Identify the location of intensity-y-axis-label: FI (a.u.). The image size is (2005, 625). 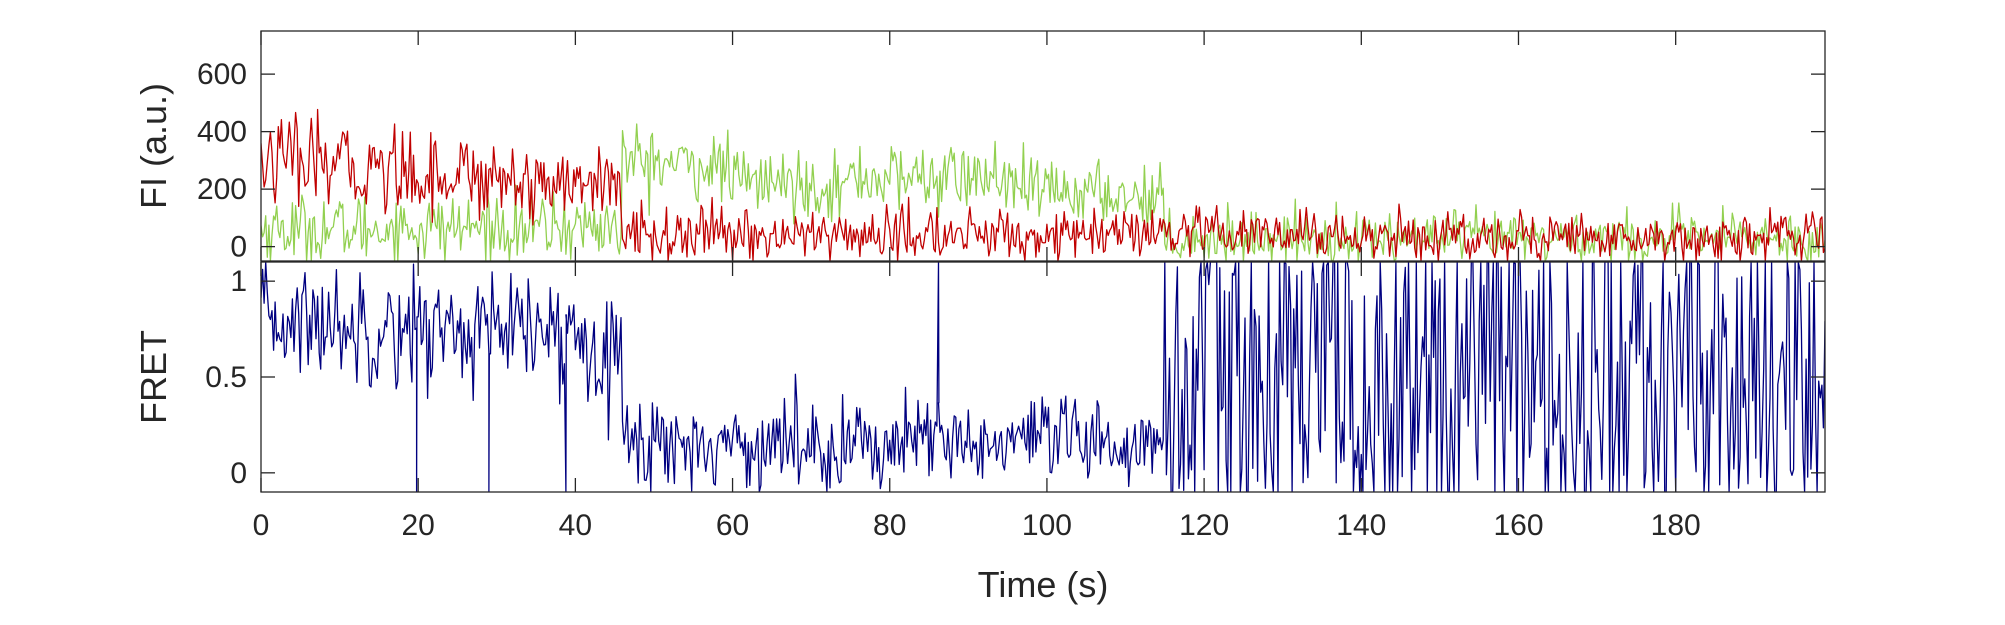
(153, 146).